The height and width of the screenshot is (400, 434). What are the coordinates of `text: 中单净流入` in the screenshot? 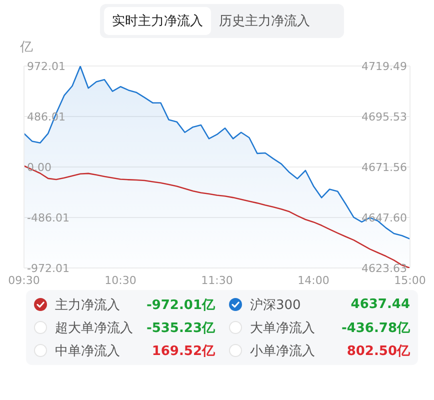 It's located at (88, 351).